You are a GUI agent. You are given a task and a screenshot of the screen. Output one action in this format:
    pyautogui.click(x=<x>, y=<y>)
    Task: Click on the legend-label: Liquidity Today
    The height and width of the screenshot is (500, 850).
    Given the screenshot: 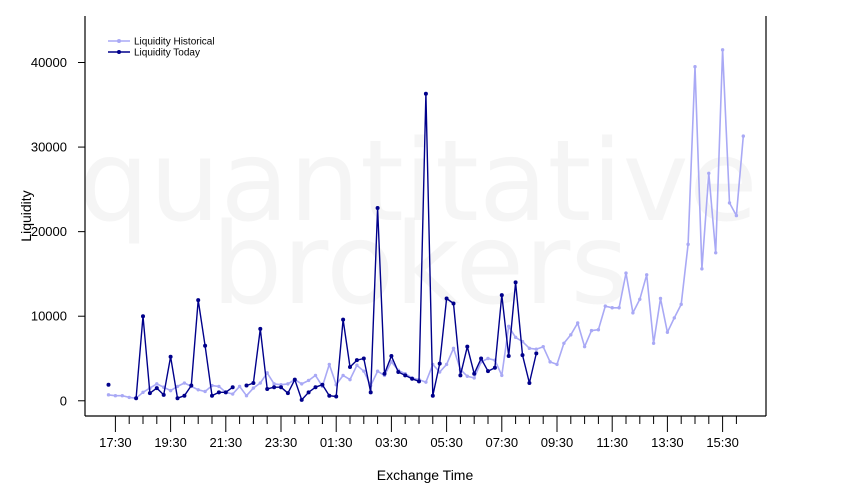 What is the action you would take?
    pyautogui.click(x=167, y=53)
    